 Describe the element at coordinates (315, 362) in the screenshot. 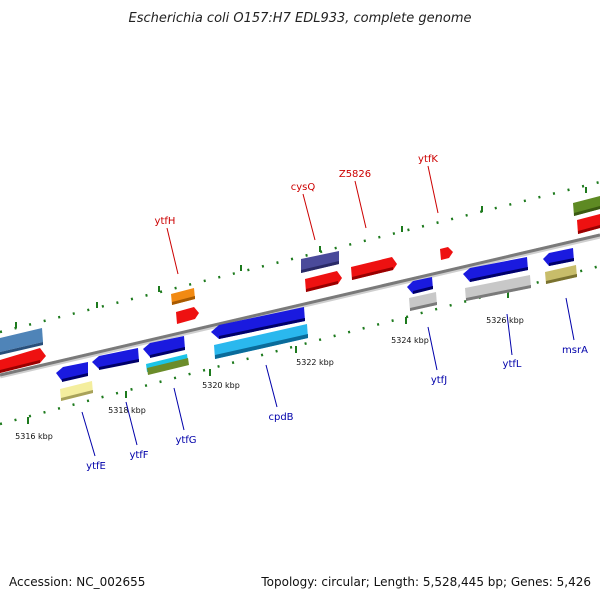

I see `scale-label: 5322 kbp` at that location.